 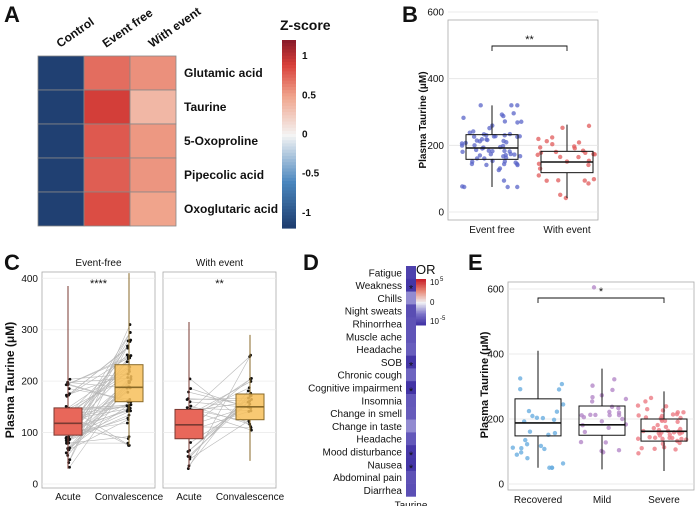 I want to click on panel-e-ytick-label: 400, so click(x=495, y=355).